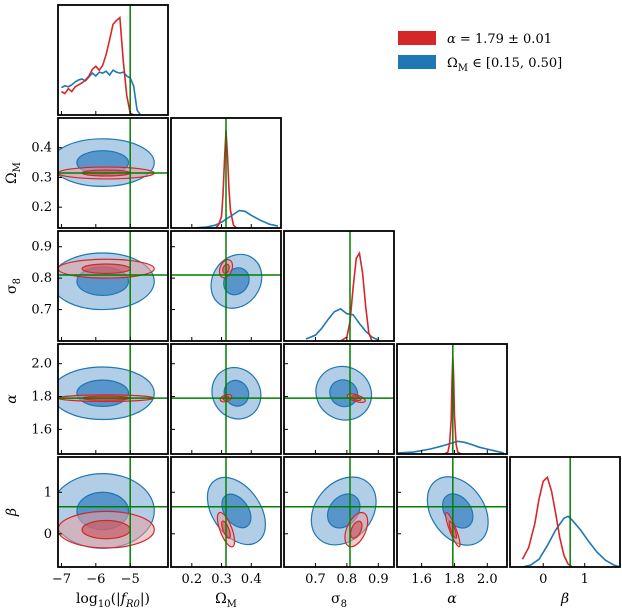 The height and width of the screenshot is (613, 622). I want to click on panel-logfR0-beta: −7 −6 −5 0 1, so click(106, 521).